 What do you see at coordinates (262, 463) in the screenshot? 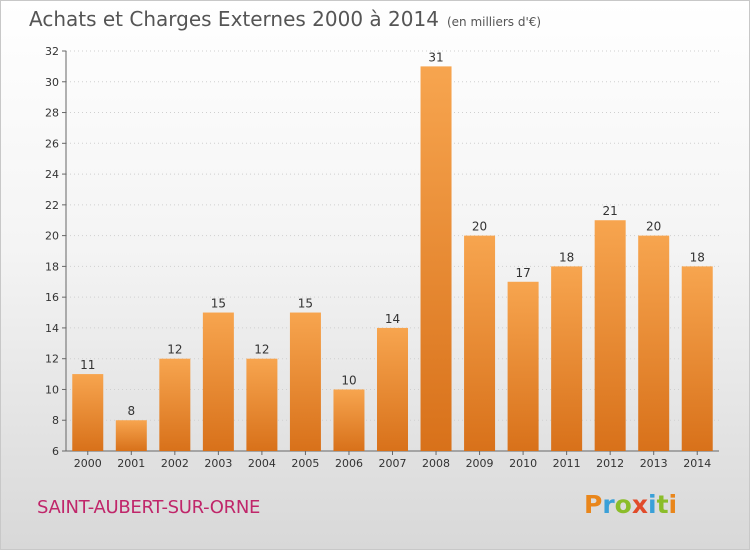
I see `x-tick-label: 2004` at bounding box center [262, 463].